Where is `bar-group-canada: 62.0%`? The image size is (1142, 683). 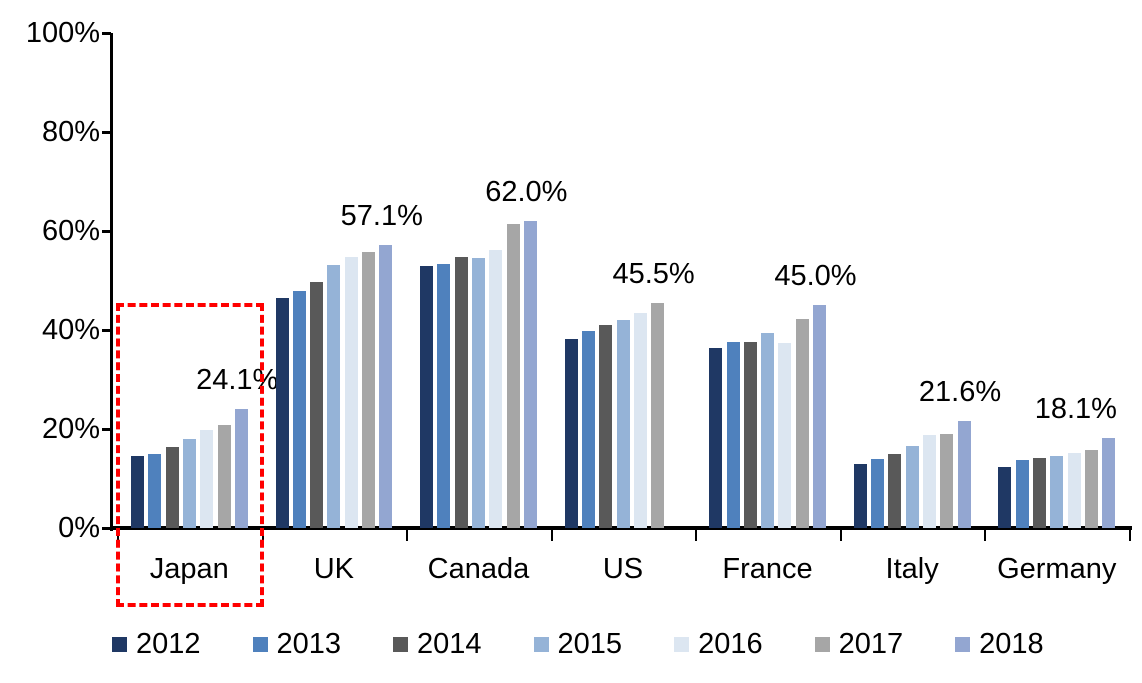 bar-group-canada: 62.0% is located at coordinates (486, 280).